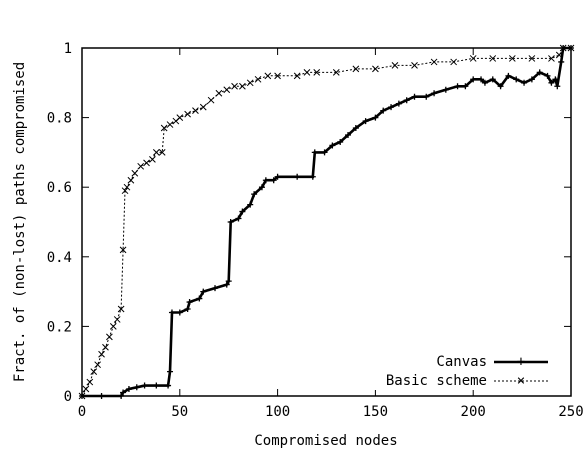 The height and width of the screenshot is (456, 586). Describe the element at coordinates (59, 327) in the screenshot. I see `y-tick-label: 0.2` at that location.